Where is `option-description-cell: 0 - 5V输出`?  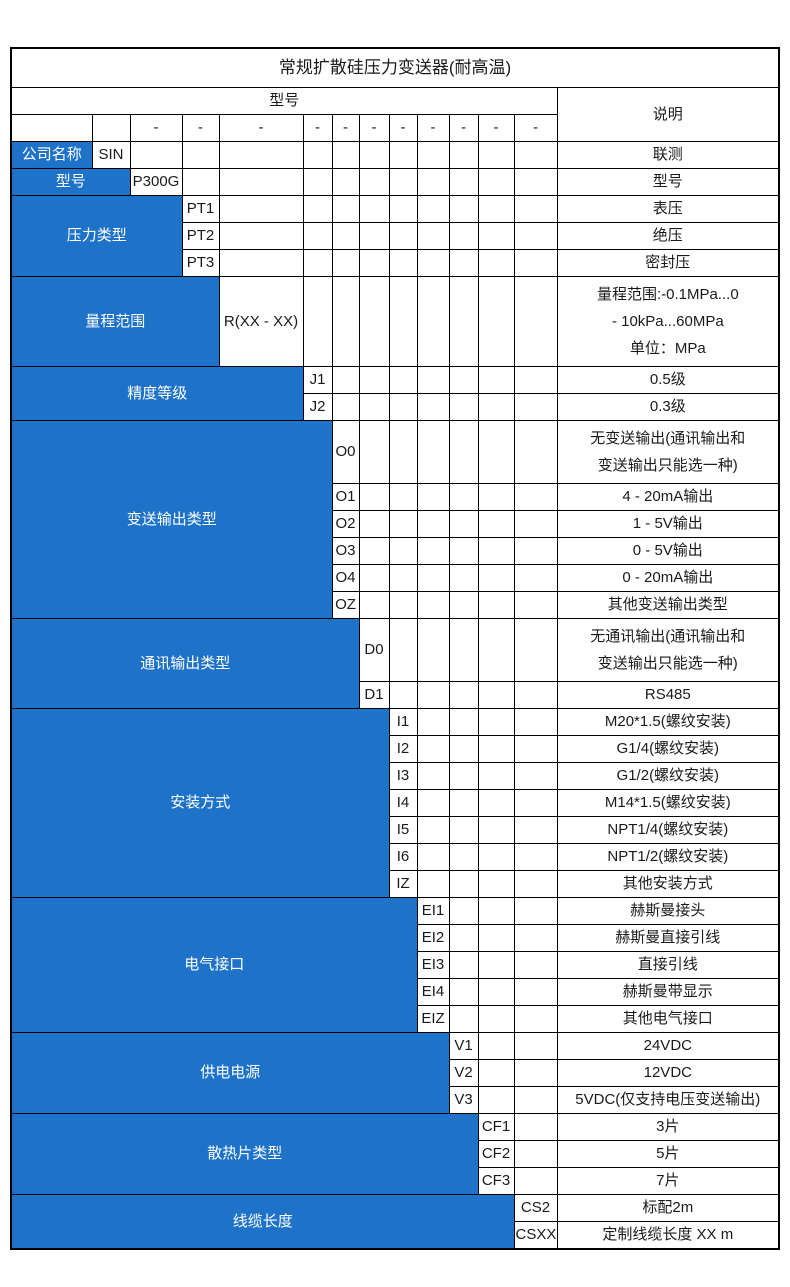
option-description-cell: 0 - 5V输出 is located at coordinates (668, 551).